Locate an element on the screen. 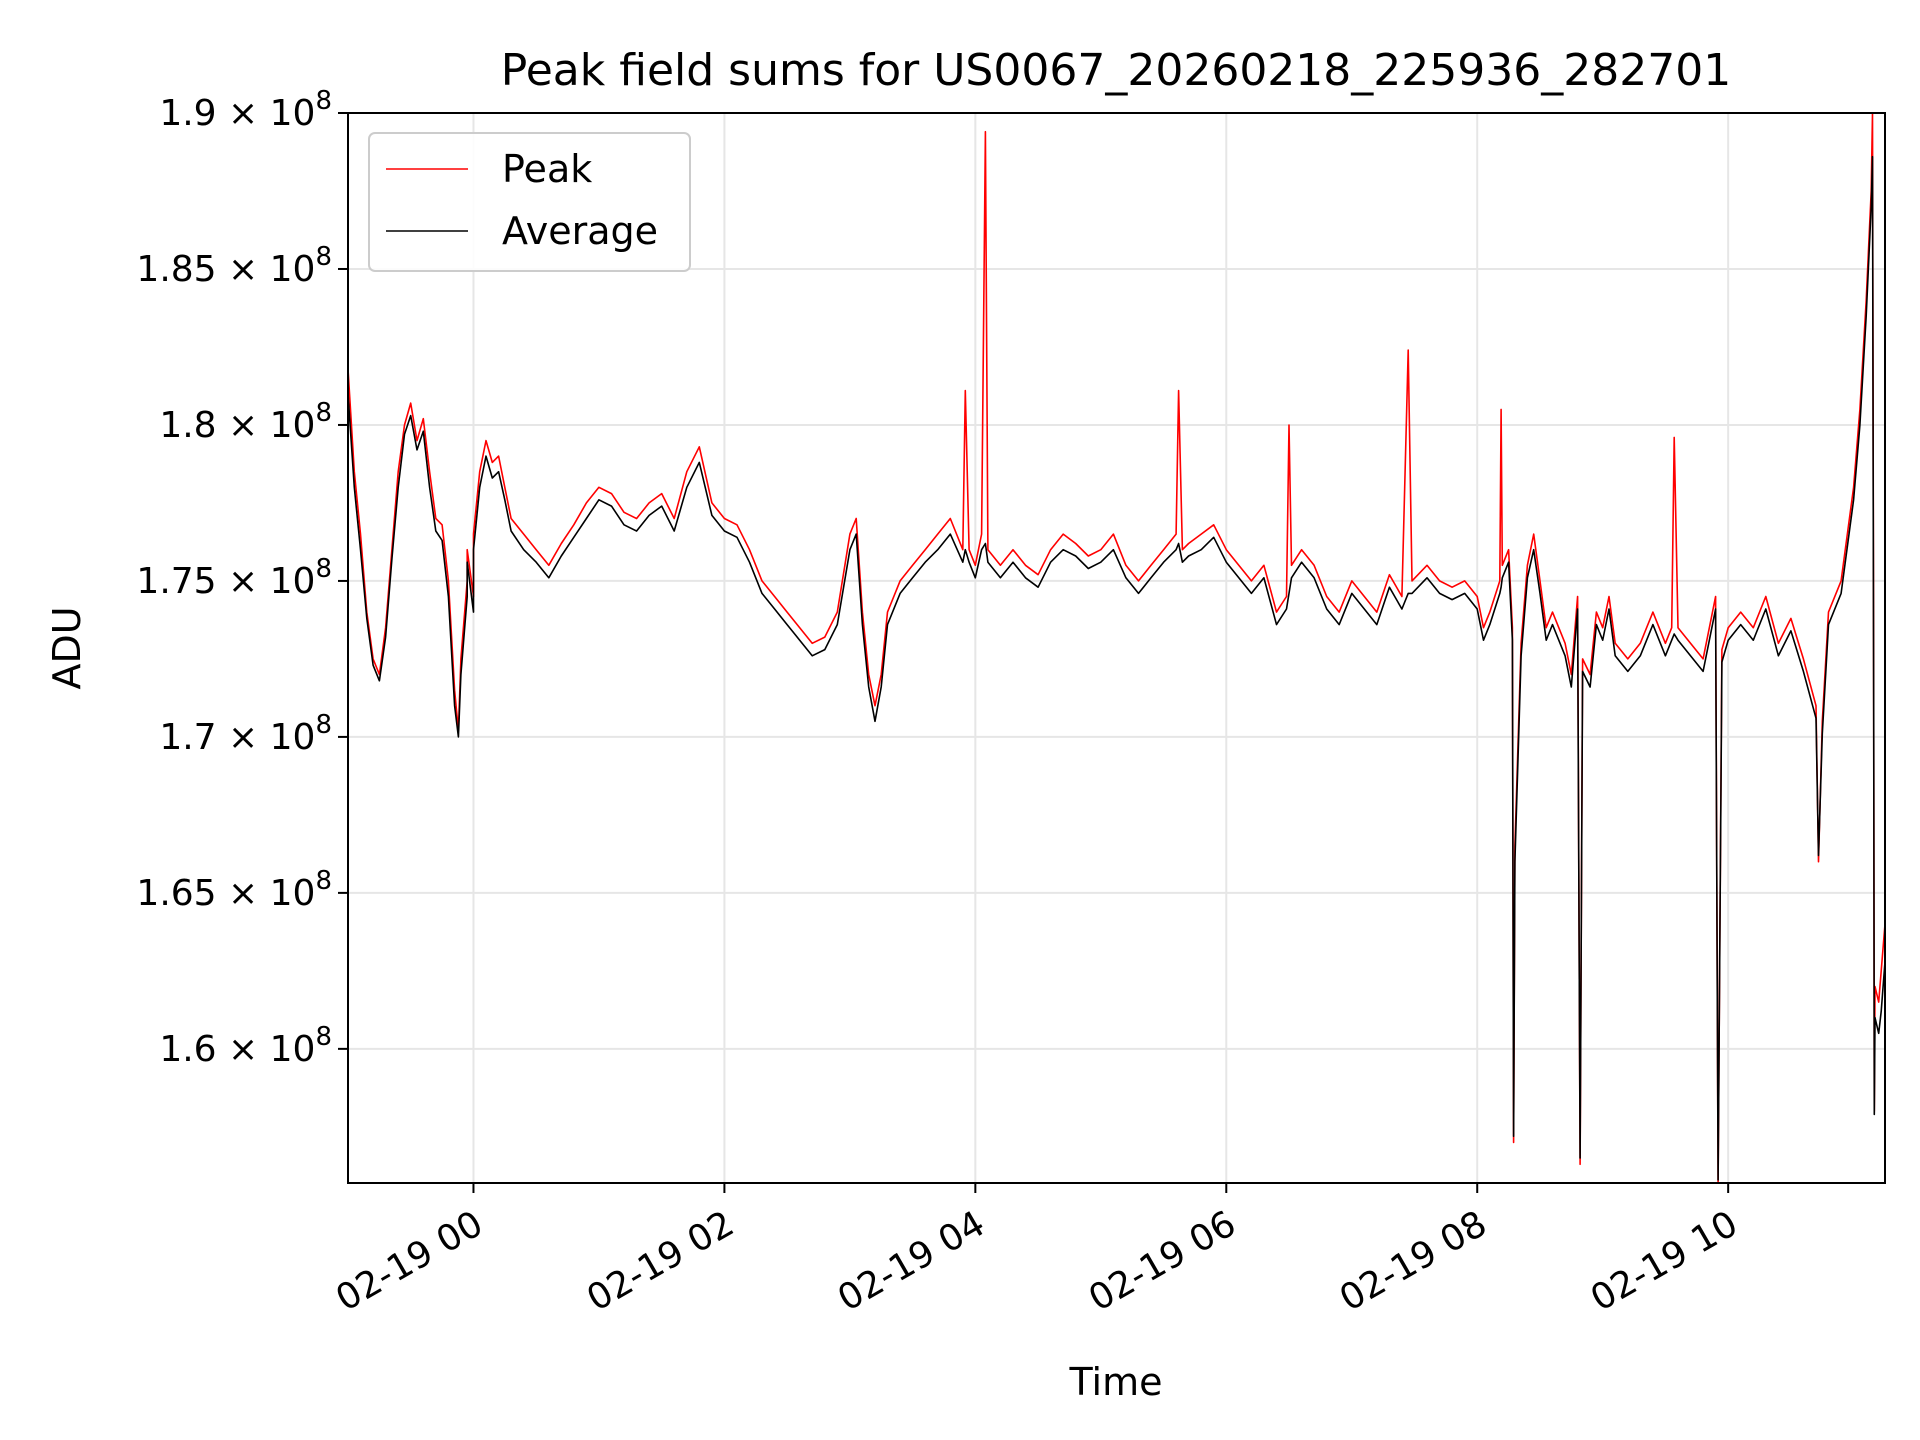 The height and width of the screenshot is (1440, 1920). y-tick-mantissa: 1.8 is located at coordinates (187, 425).